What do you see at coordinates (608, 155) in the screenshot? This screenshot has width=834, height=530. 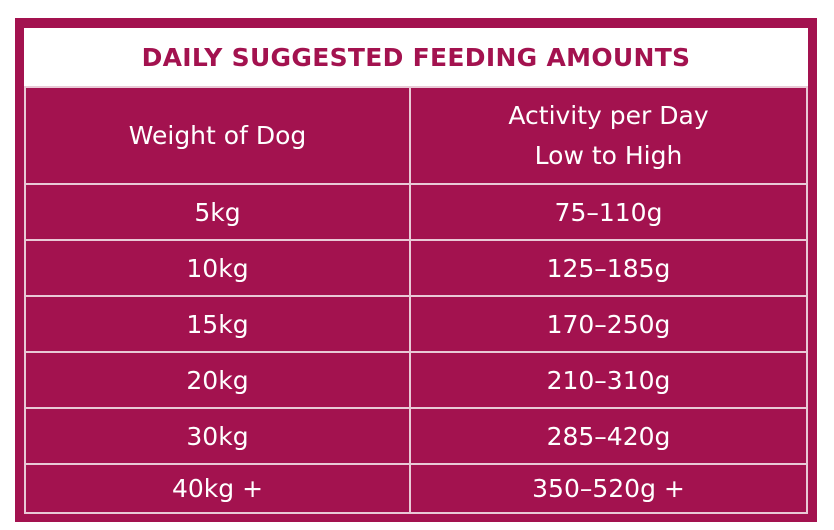 I see `header-activity-line2: Low to High` at bounding box center [608, 155].